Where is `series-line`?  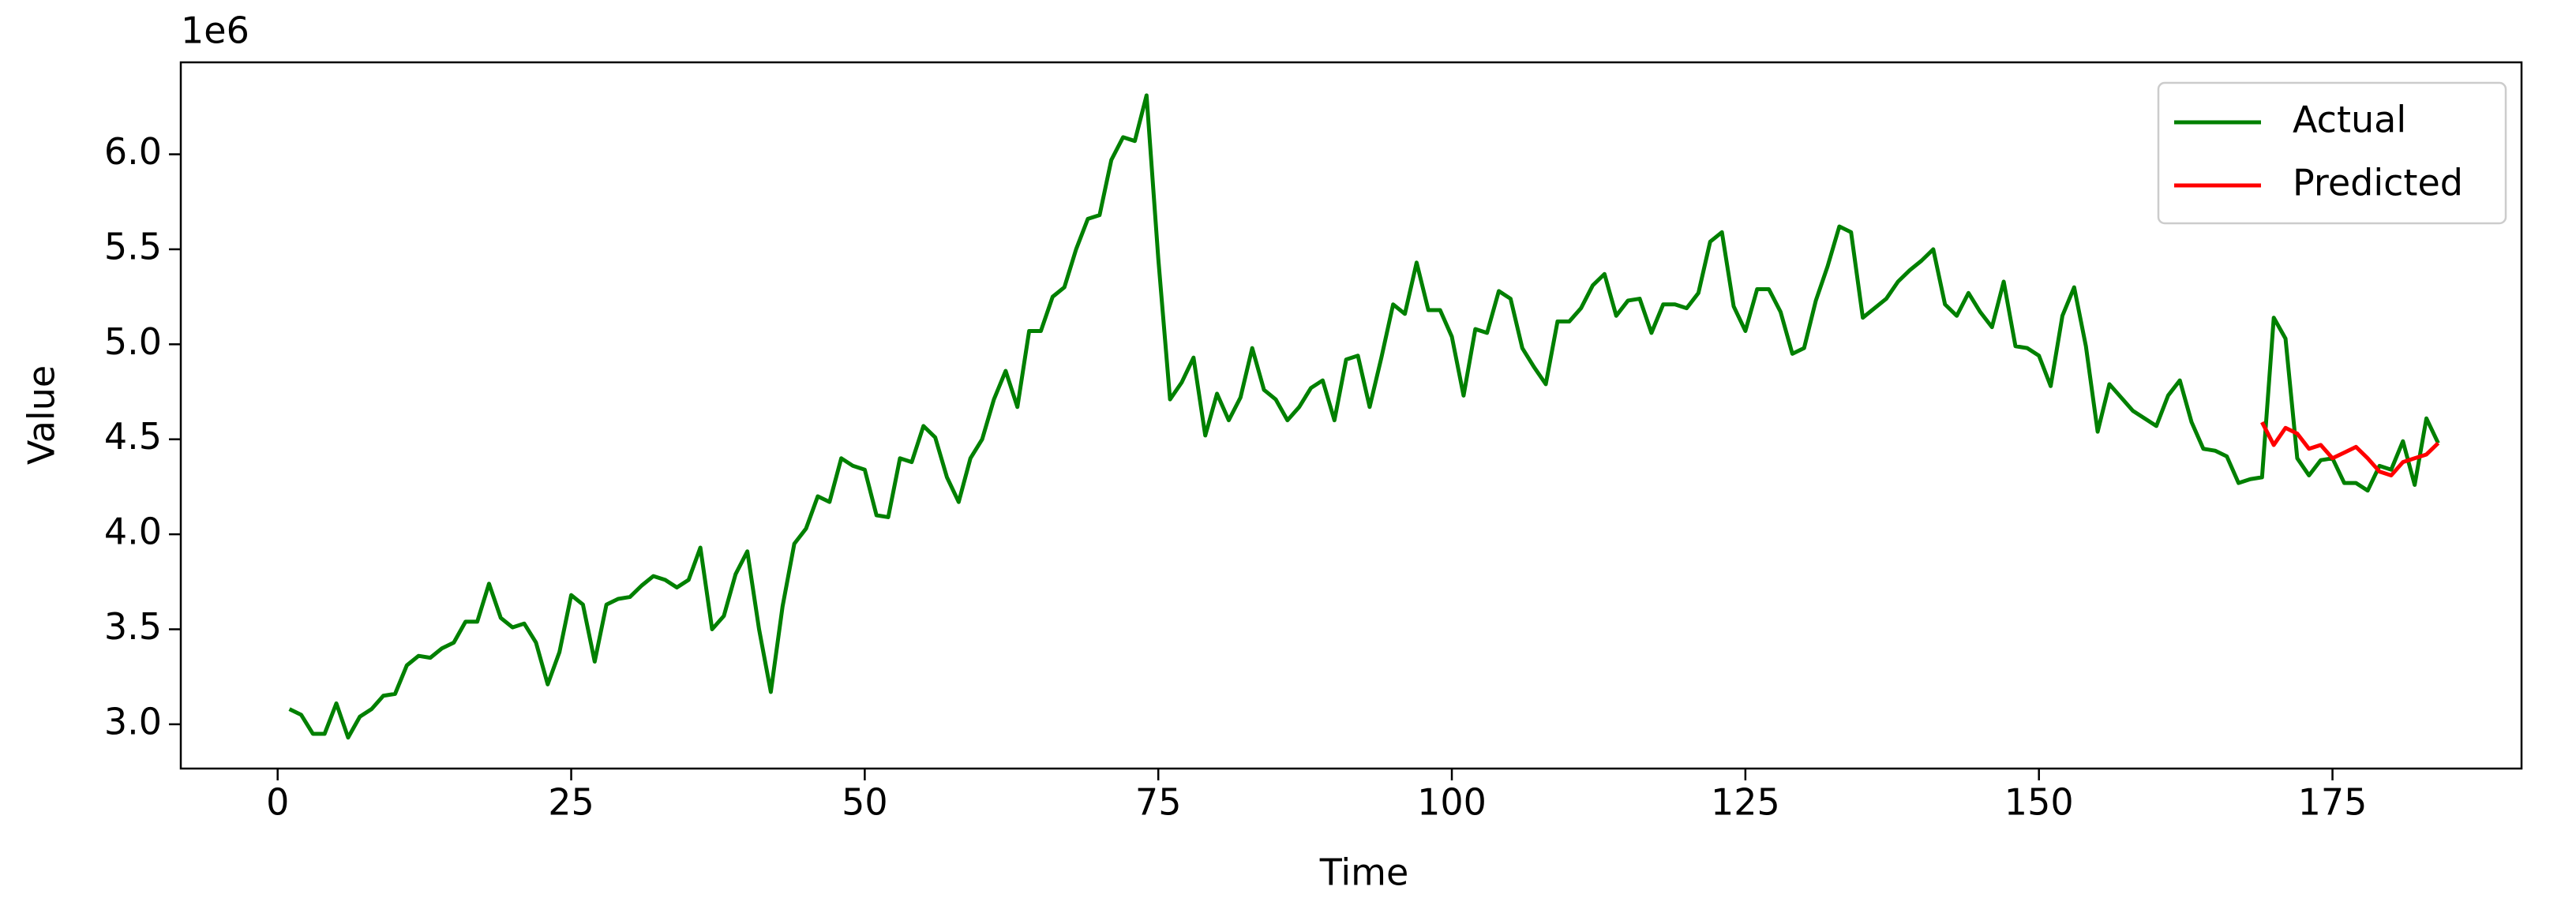 series-line is located at coordinates (2350, 449).